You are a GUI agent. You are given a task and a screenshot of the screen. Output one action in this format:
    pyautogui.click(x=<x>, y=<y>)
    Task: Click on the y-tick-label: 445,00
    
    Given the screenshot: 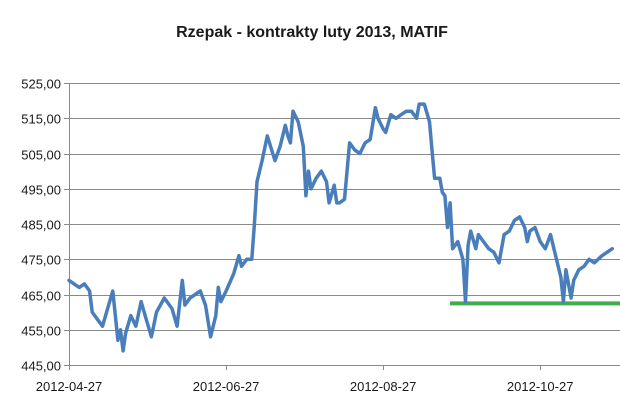 What is the action you would take?
    pyautogui.click(x=41, y=366)
    